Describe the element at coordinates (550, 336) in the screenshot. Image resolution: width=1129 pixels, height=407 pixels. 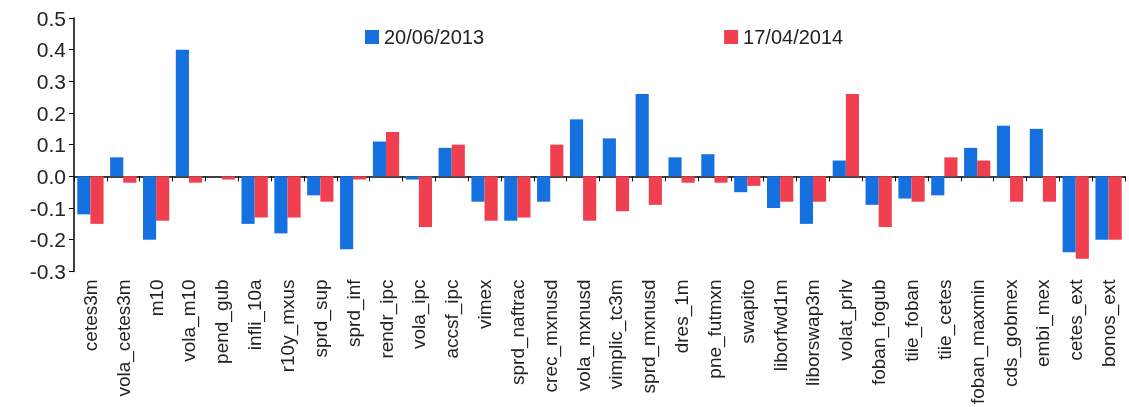
I see `x-tick-label: crec_mxnusd` at that location.